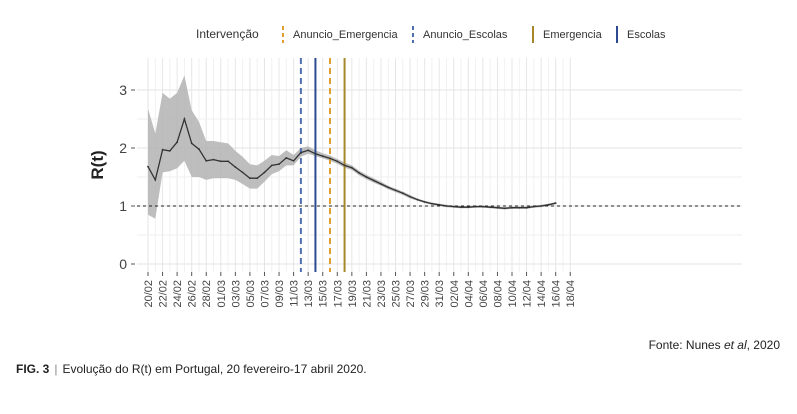 This screenshot has width=797, height=414. Describe the element at coordinates (127, 177) in the screenshot. I see `y-axis: 0 1 2 3` at that location.